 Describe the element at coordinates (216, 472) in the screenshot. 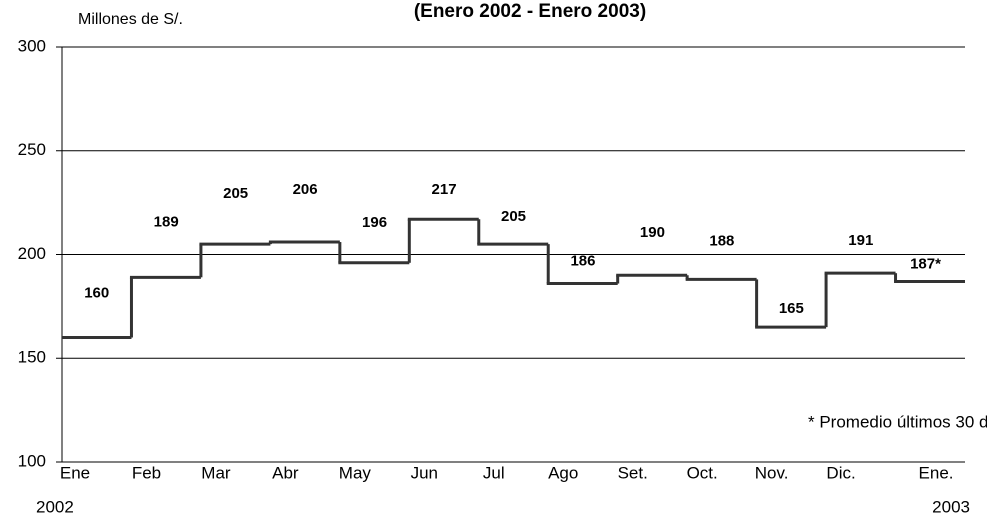

I see `x-tick-label: Mar` at that location.